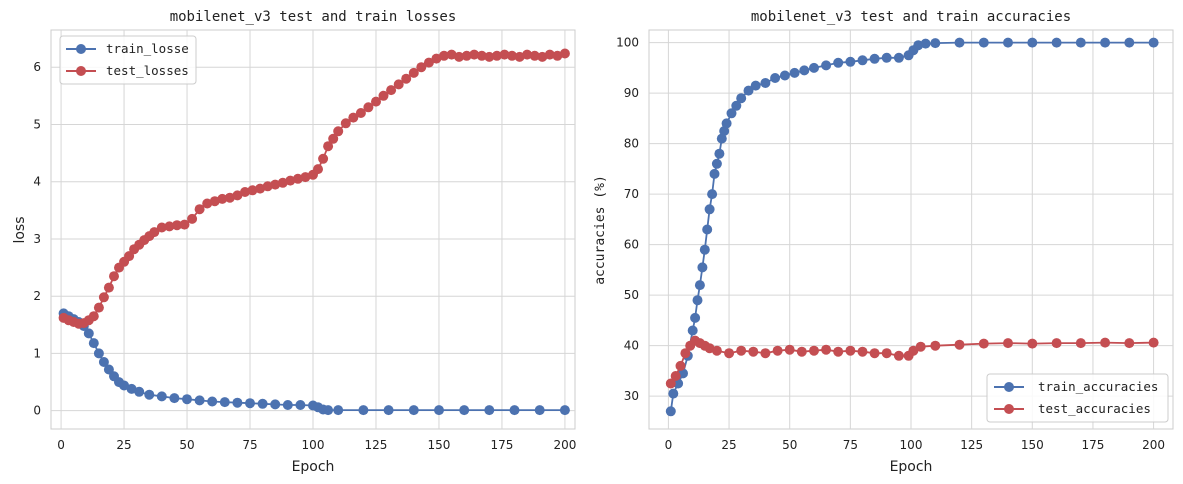 This screenshot has height=484, width=1183. Describe the element at coordinates (911, 17) in the screenshot. I see `accuracy-chart-title: mobilenet_v3 test and train accuracies` at that location.